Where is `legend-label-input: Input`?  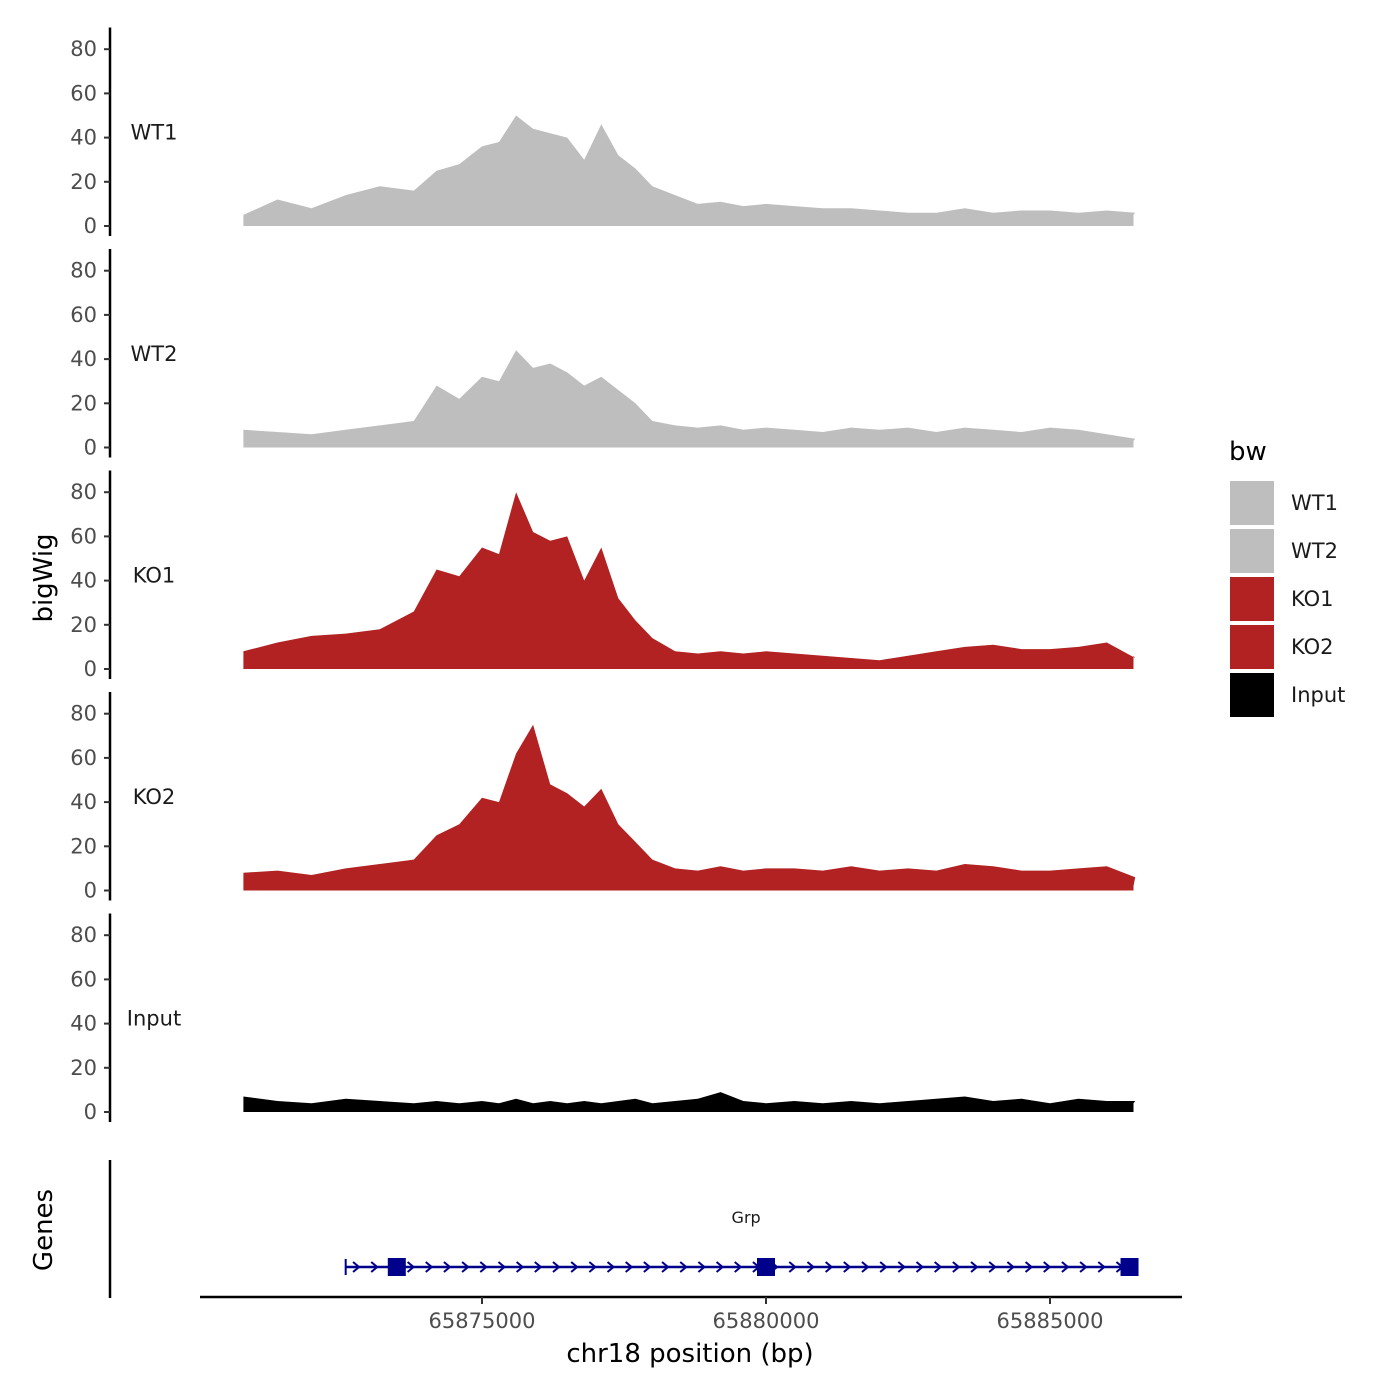 legend-label-input: Input is located at coordinates (1318, 695).